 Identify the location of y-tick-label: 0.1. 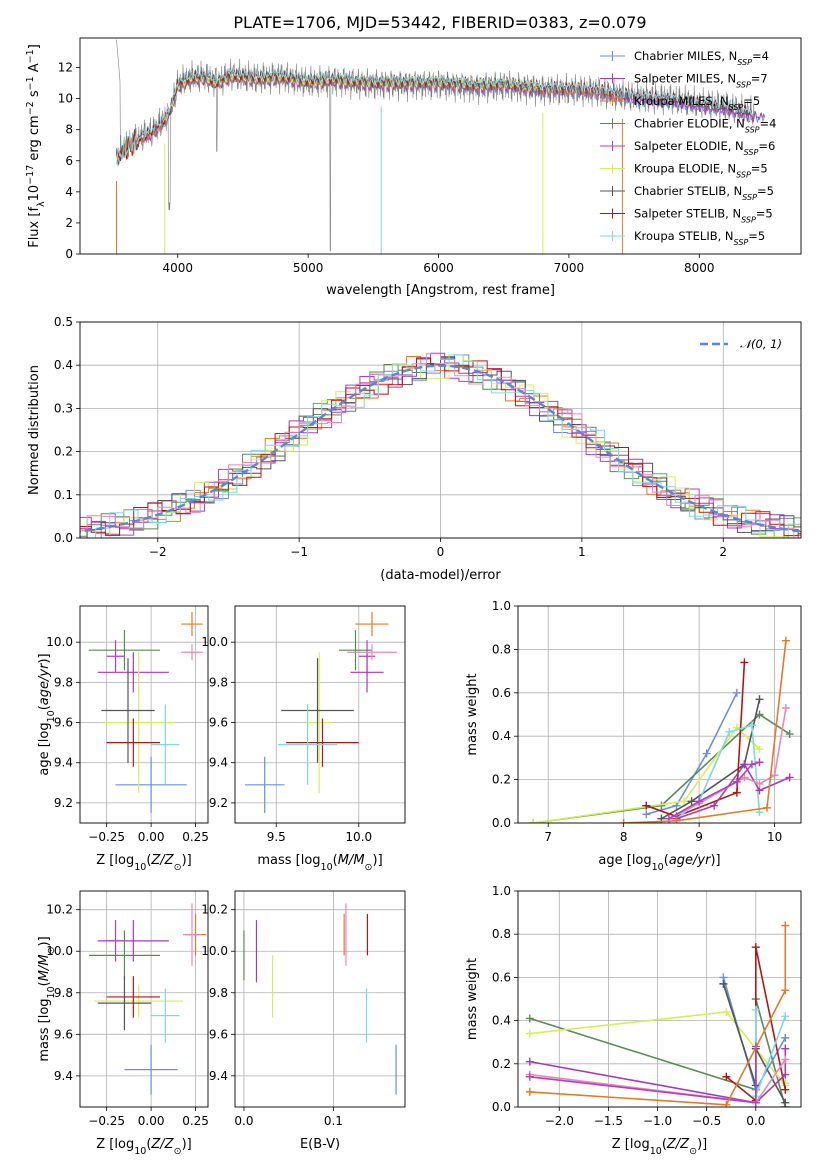
(63, 495).